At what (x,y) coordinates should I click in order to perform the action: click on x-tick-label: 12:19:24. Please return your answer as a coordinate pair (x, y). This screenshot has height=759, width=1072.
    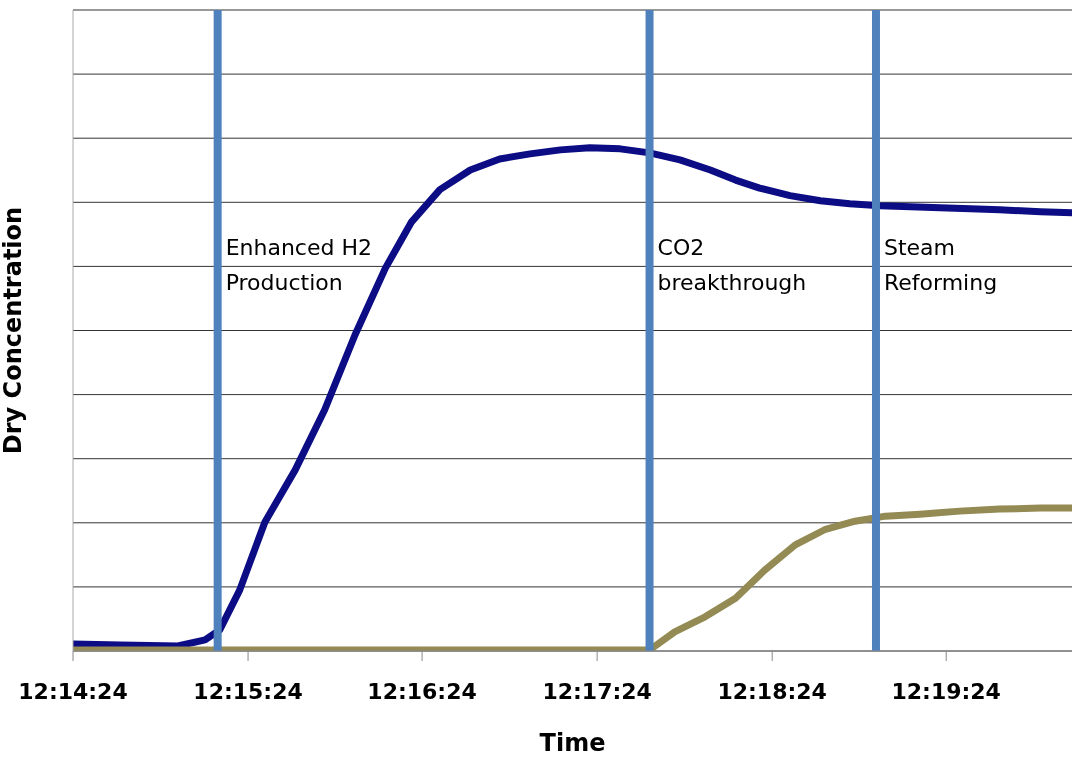
    Looking at the image, I should click on (946, 691).